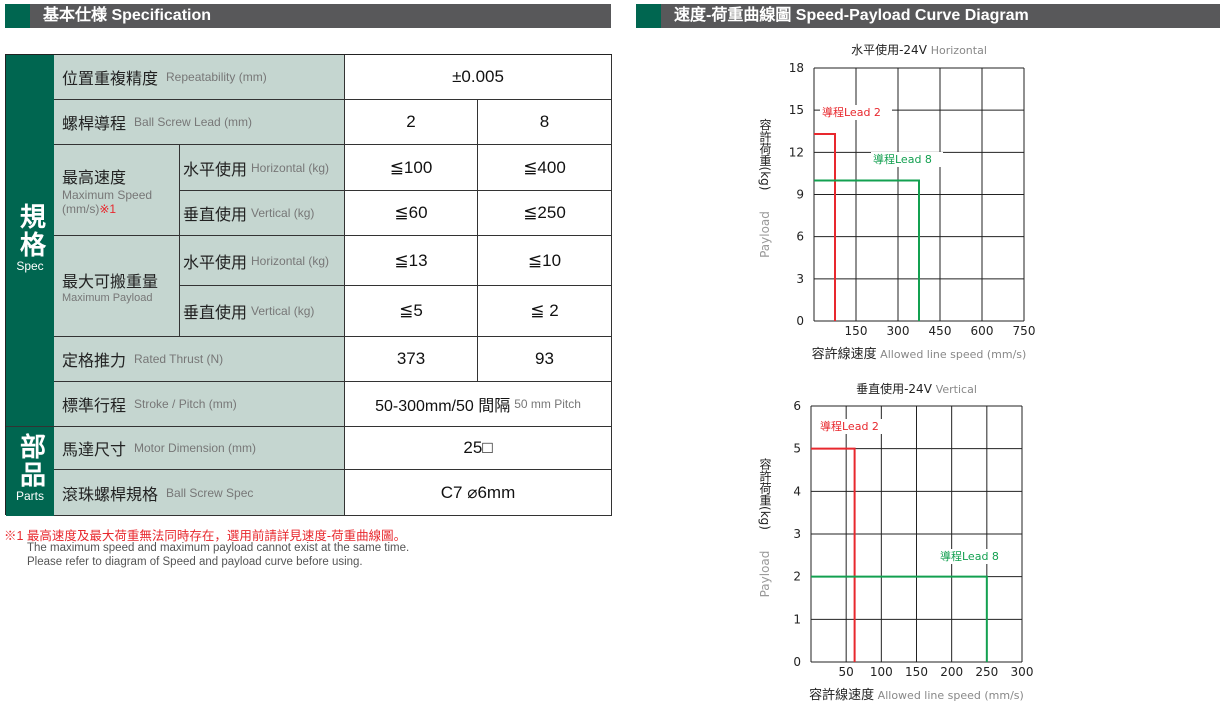  What do you see at coordinates (199, 77) in the screenshot?
I see `row-repeatability-label: 位置重複精度 Repeatability (mm)` at bounding box center [199, 77].